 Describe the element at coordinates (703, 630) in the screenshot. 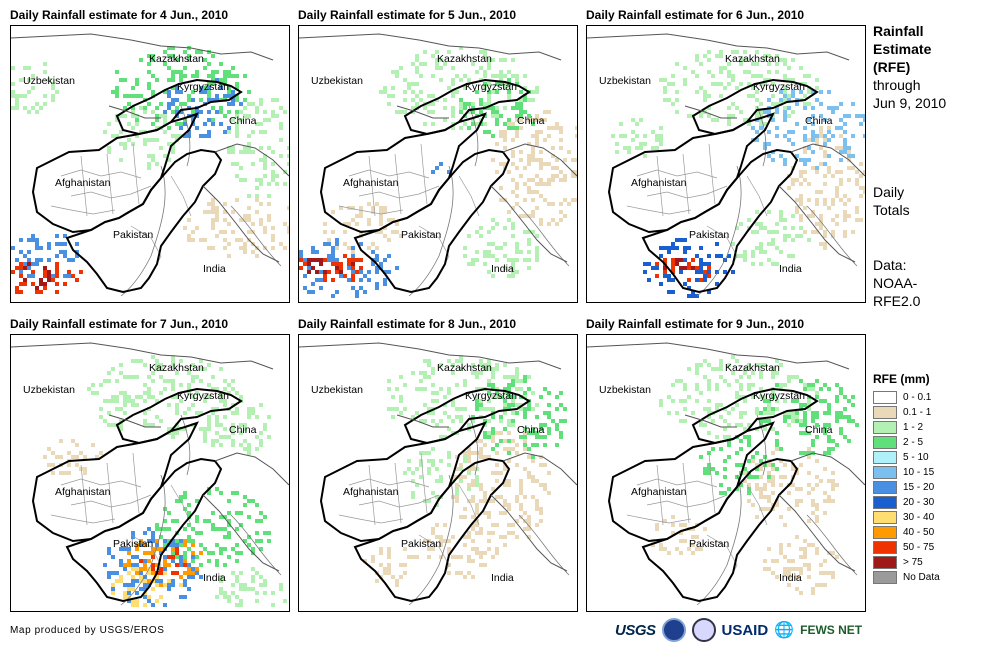

I see `state-seal-icon` at that location.